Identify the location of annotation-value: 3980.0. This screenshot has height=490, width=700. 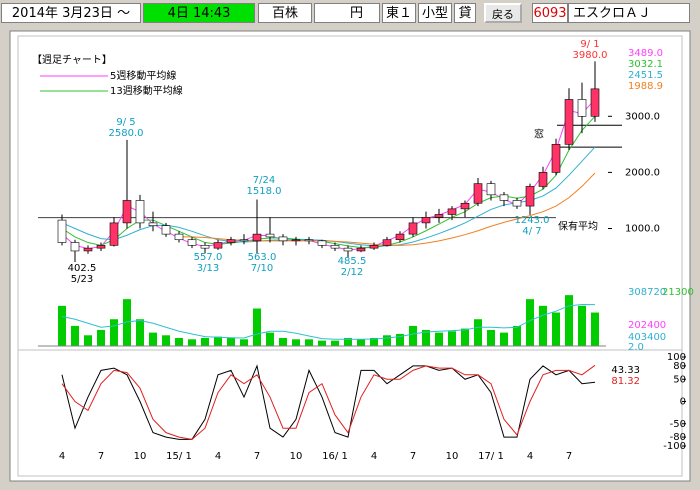
(590, 55).